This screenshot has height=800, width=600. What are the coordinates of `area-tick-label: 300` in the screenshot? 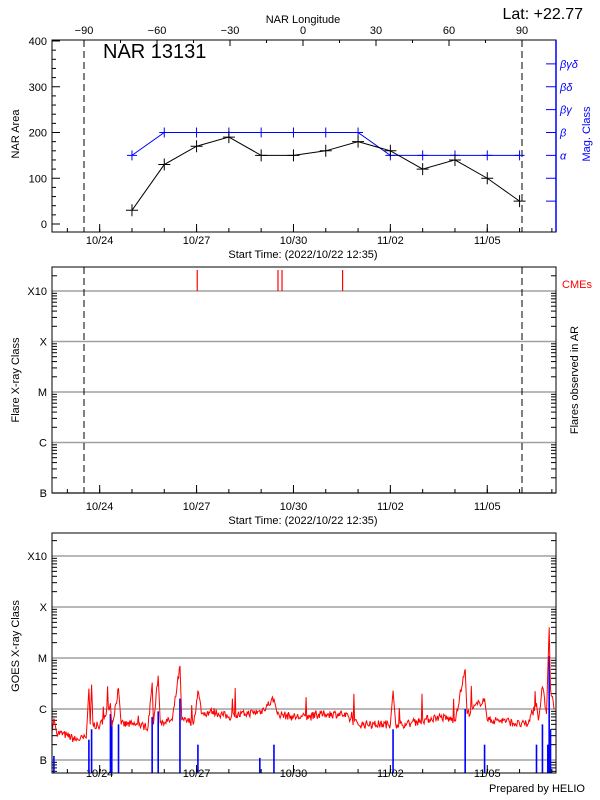 It's located at (38, 88).